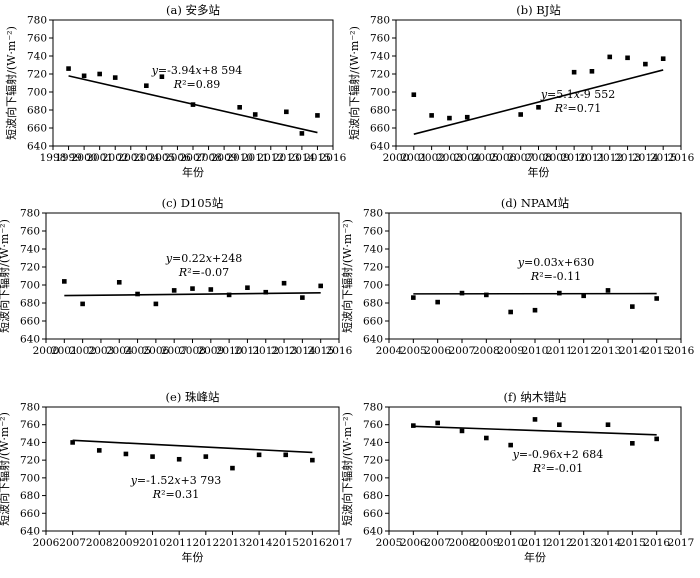 The width and height of the screenshot is (700, 578). What do you see at coordinates (413, 543) in the screenshot?
I see `x-tick-label: 2006` at bounding box center [413, 543].